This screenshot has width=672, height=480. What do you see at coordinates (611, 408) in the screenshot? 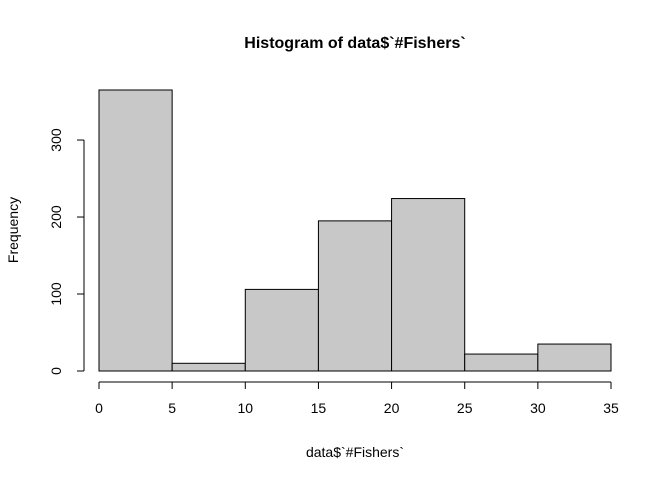
I see `x-tick-label: 35` at bounding box center [611, 408].